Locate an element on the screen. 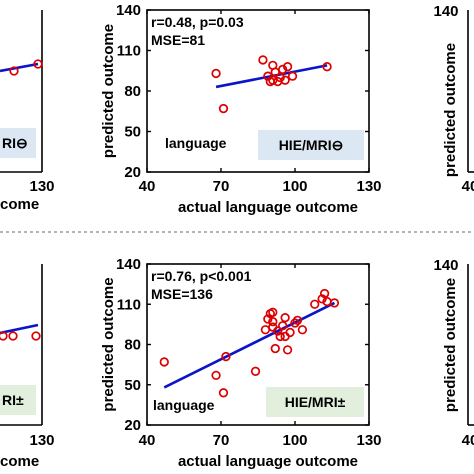 The image size is (474, 474). right-top-ytick: 140 is located at coordinates (445, 11).